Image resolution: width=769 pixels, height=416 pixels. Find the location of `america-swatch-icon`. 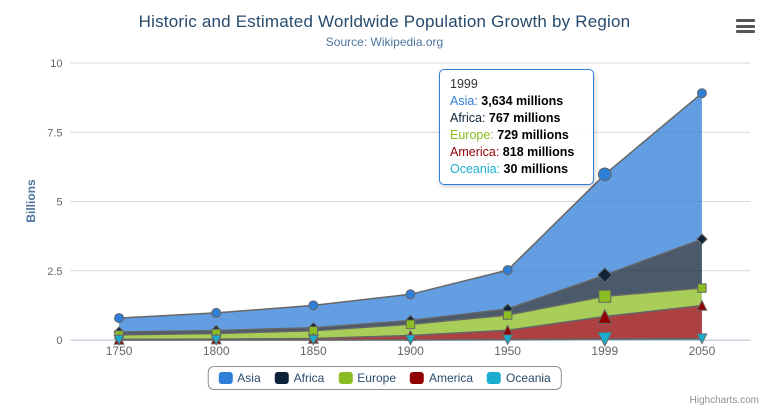

america-swatch-icon is located at coordinates (417, 378).